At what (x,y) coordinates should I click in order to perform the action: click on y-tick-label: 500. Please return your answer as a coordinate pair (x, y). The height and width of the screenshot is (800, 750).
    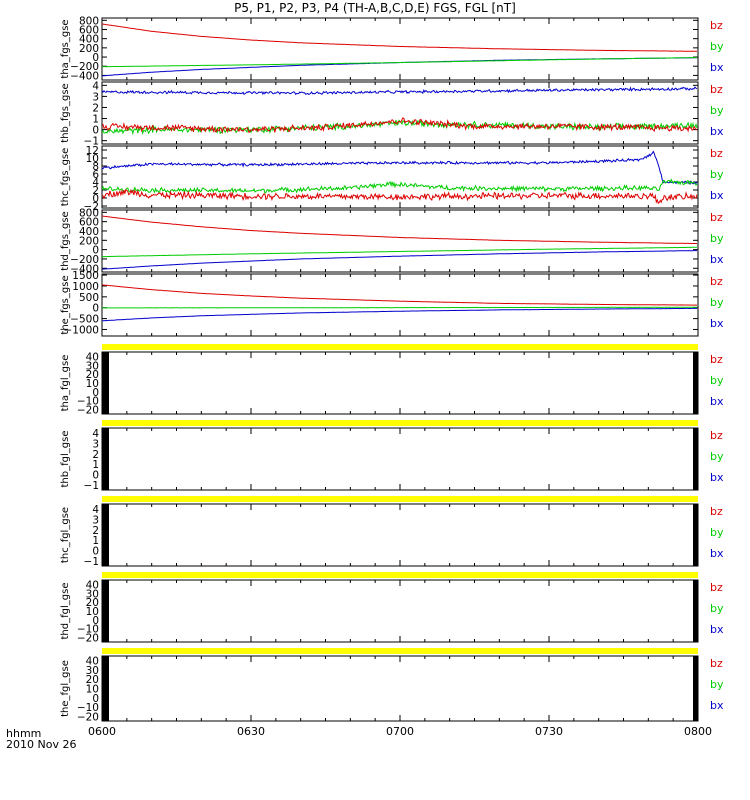
    Looking at the image, I should click on (89, 298).